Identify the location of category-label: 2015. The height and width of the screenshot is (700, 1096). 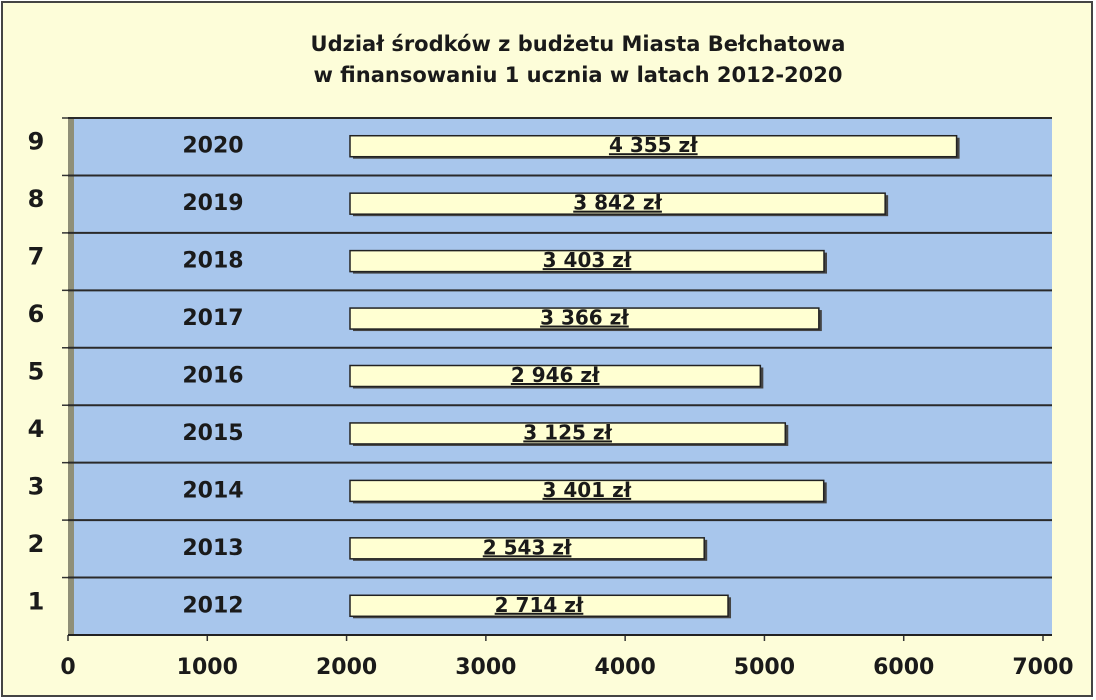
(212, 433).